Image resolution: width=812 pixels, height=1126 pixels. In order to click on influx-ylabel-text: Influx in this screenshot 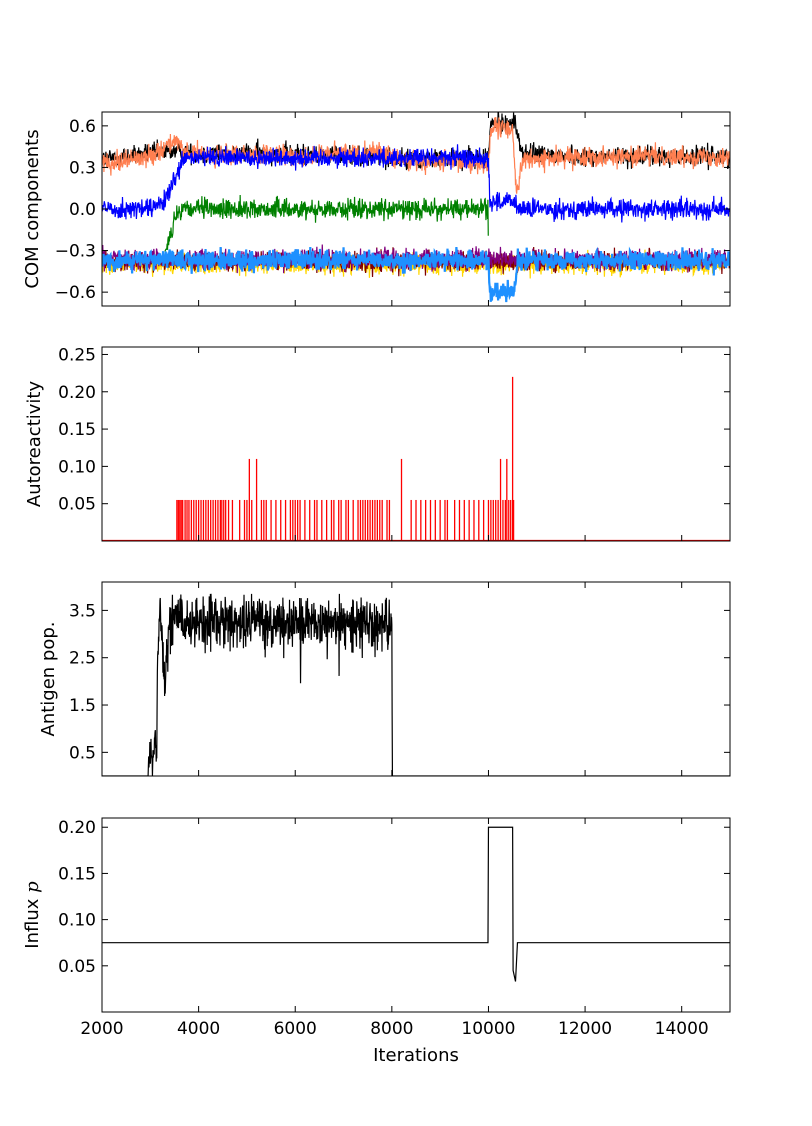, I will do `click(32, 921)`.